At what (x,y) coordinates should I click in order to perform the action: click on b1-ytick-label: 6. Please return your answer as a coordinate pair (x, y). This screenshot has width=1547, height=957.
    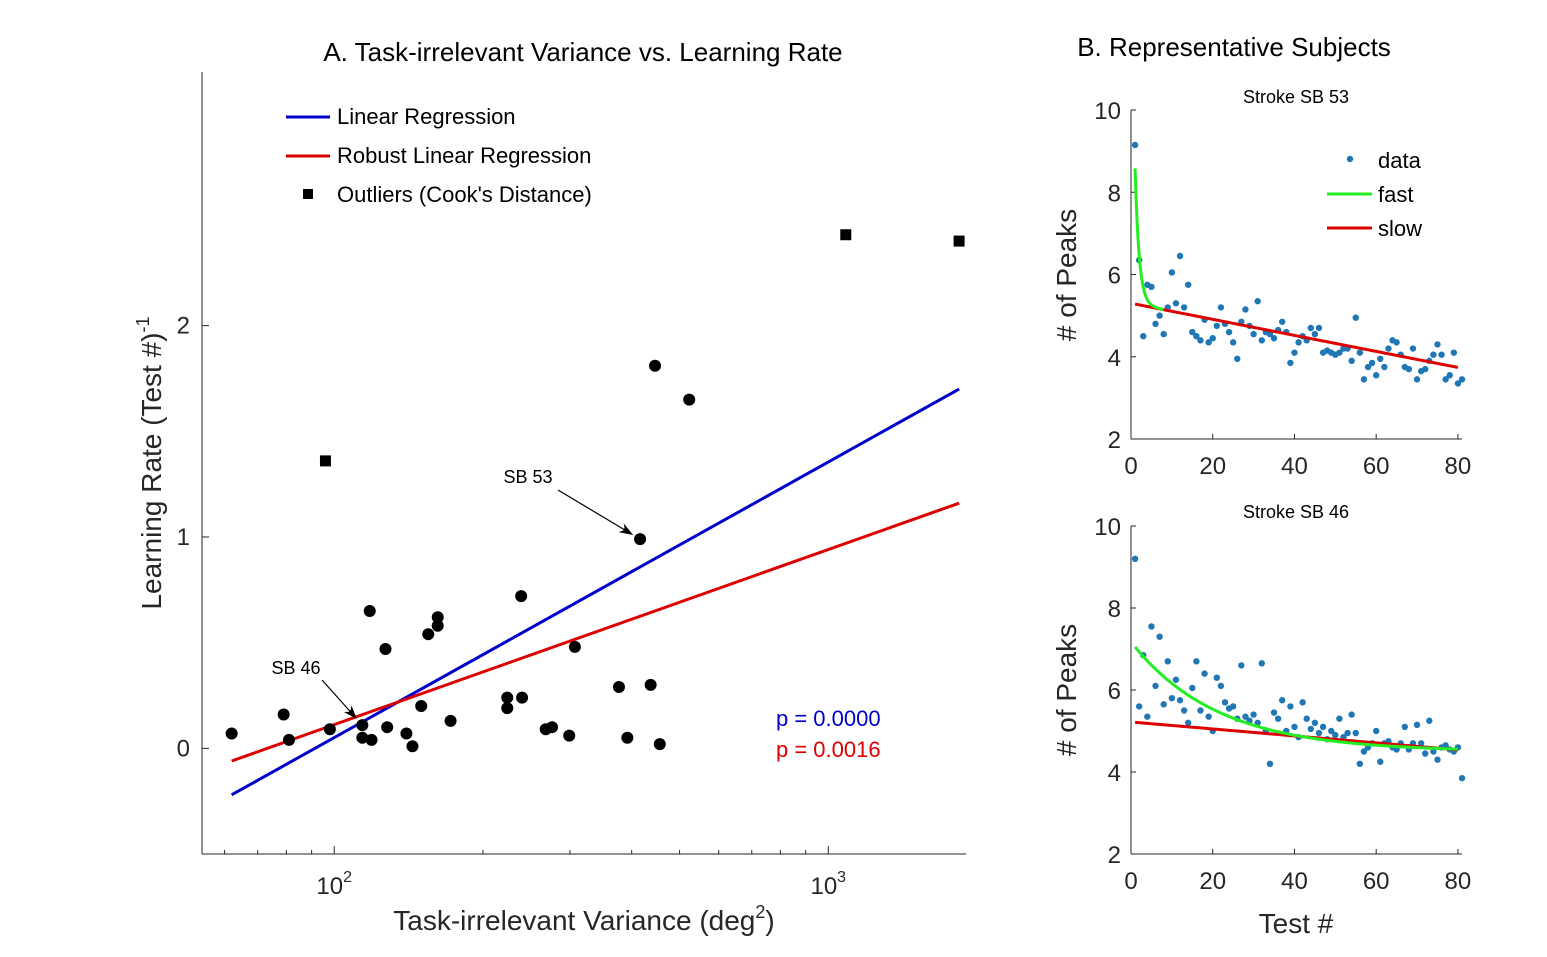
    Looking at the image, I should click on (1114, 276).